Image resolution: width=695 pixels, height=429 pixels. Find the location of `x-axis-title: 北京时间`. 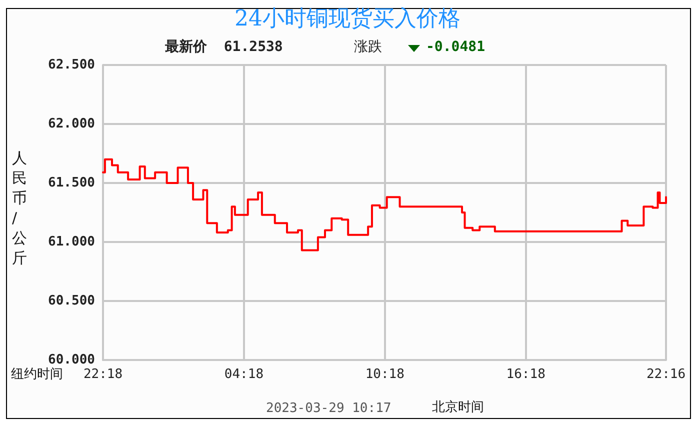

x-axis-title: 北京时间 is located at coordinates (458, 407).